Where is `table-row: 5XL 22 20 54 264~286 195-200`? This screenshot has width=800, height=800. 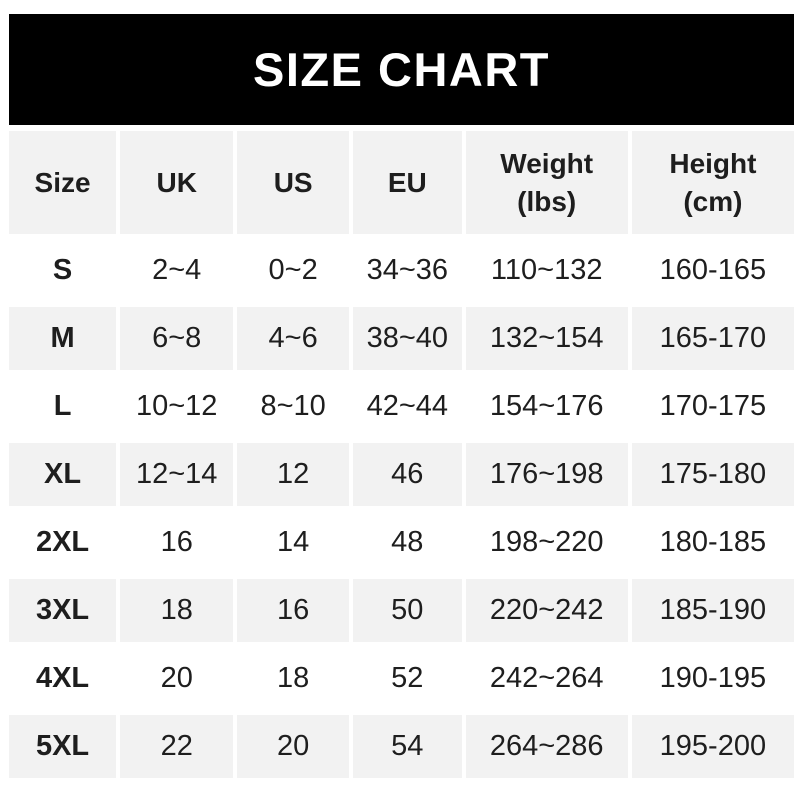
table-row: 5XL 22 20 54 264~286 195-200 is located at coordinates (401, 746).